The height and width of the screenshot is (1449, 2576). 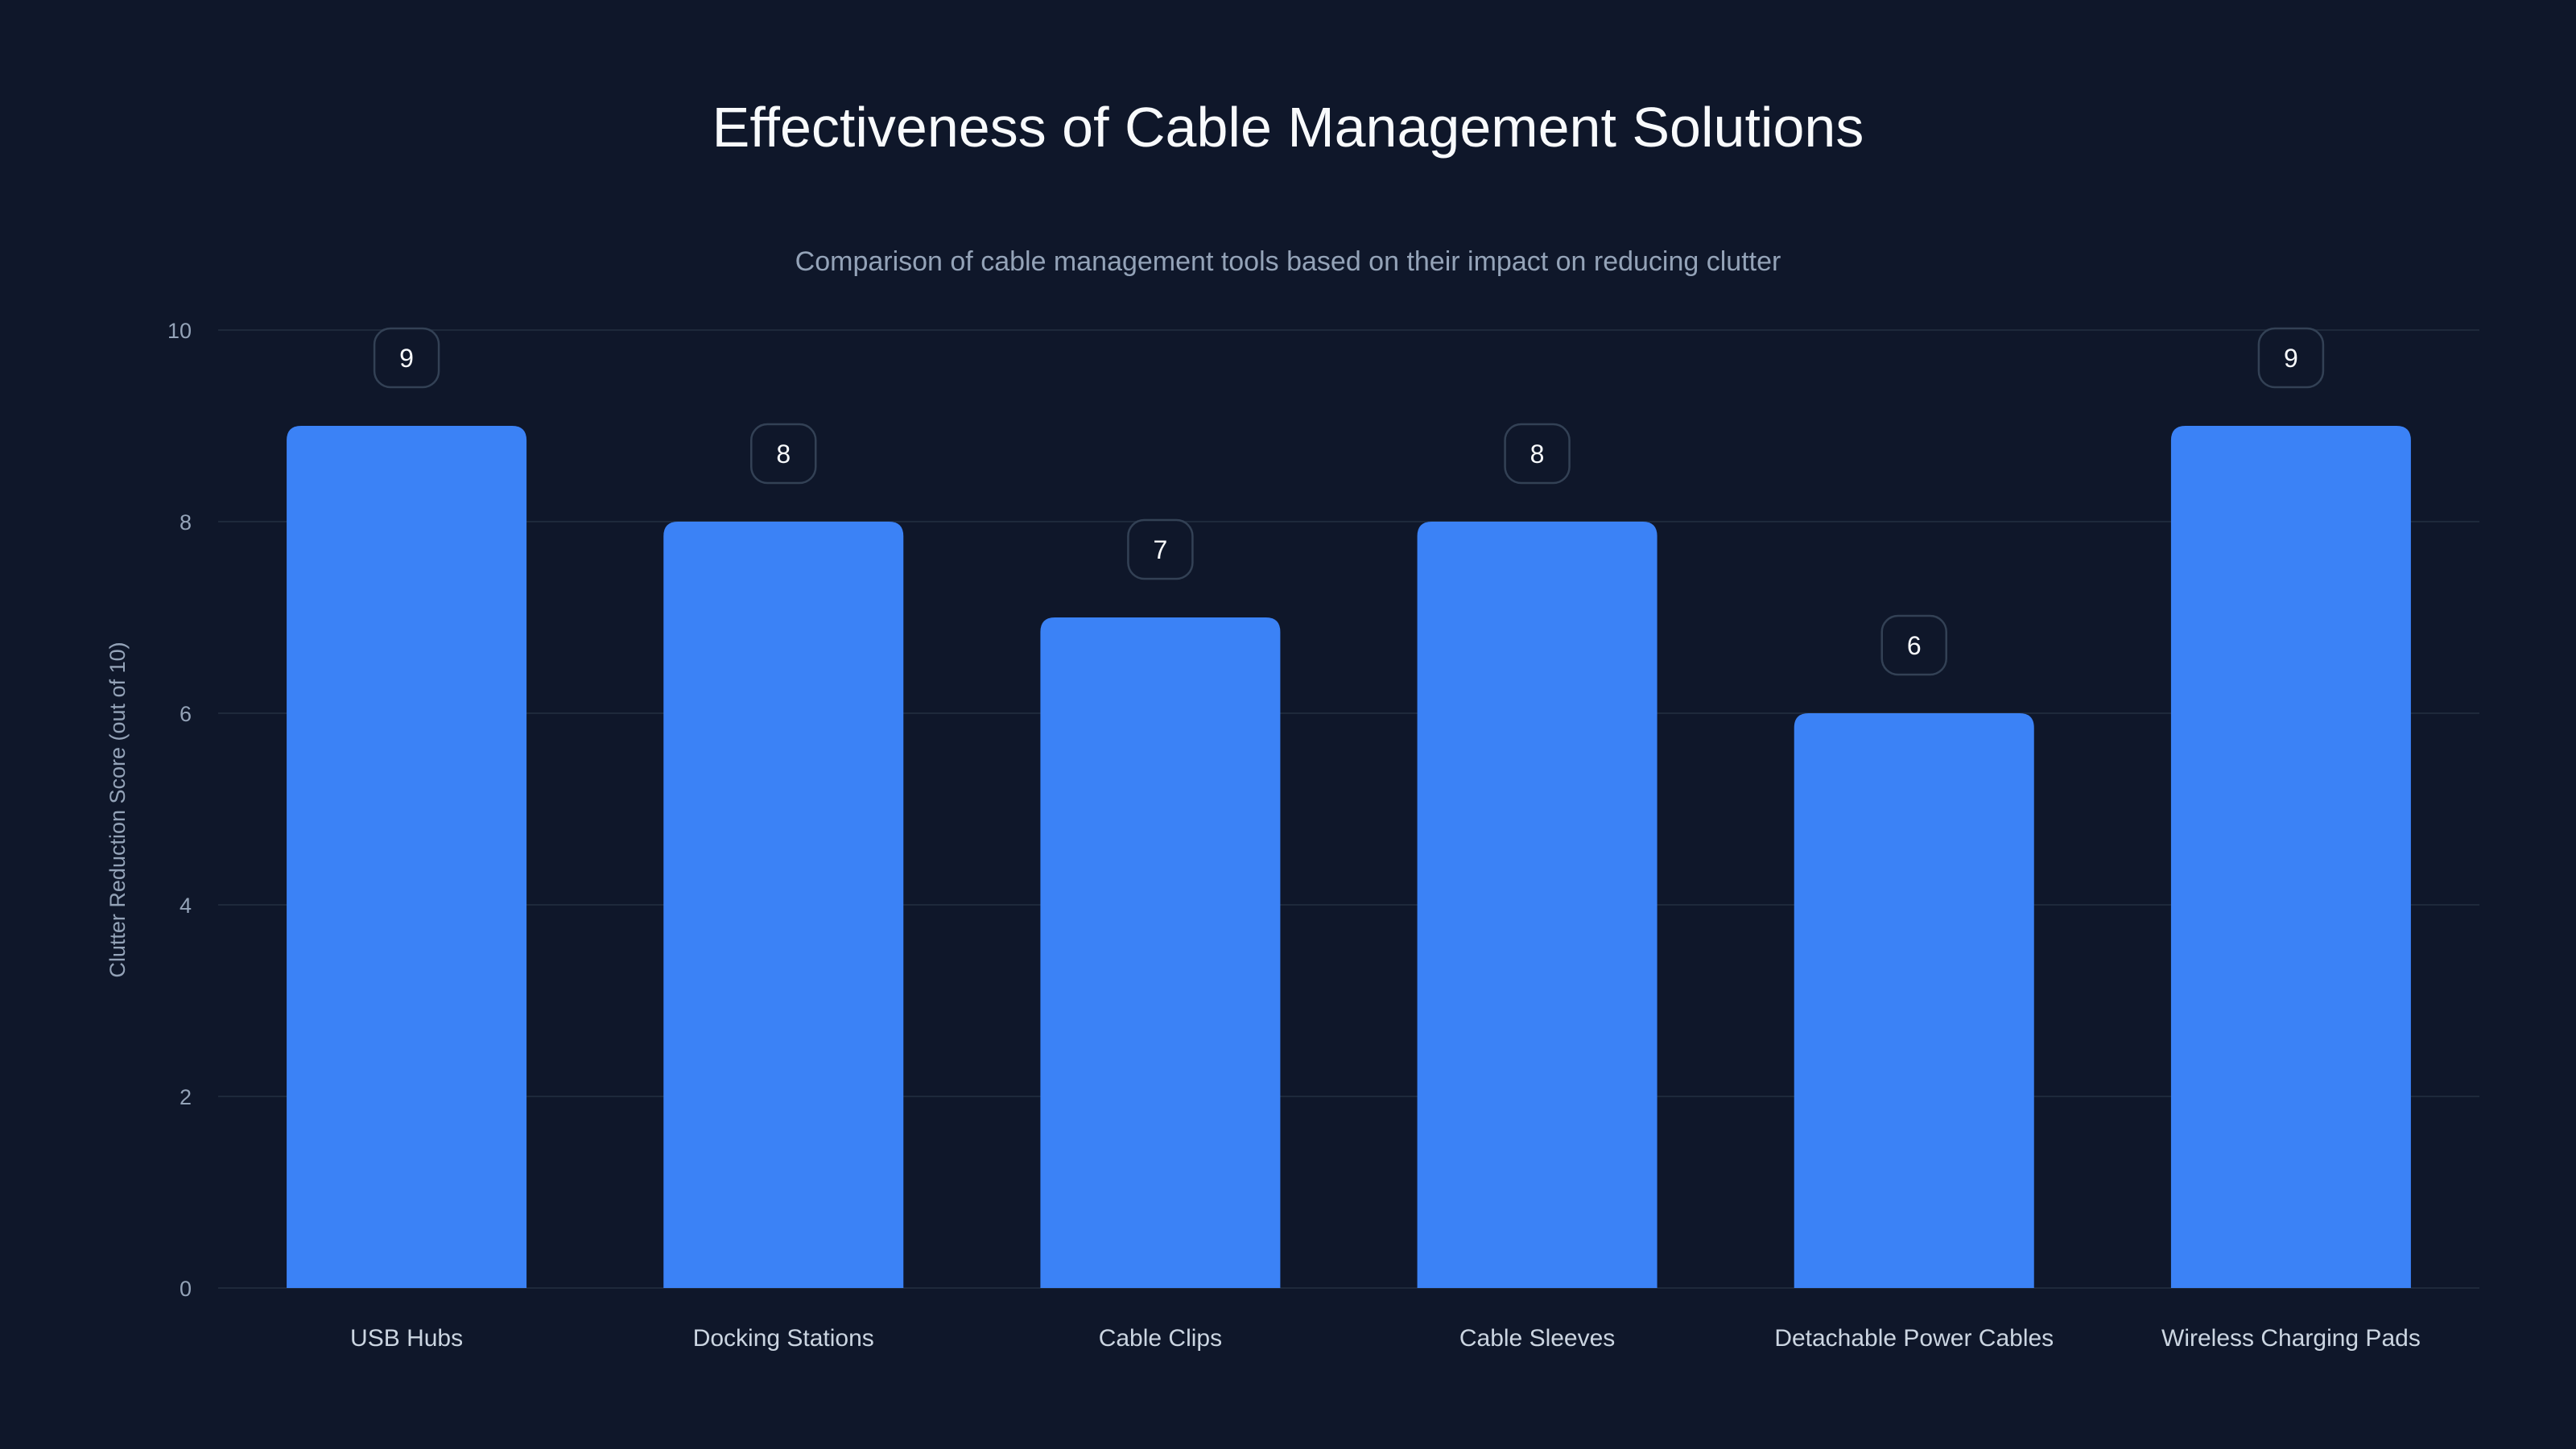 I want to click on y-tick-label: 6, so click(x=186, y=714).